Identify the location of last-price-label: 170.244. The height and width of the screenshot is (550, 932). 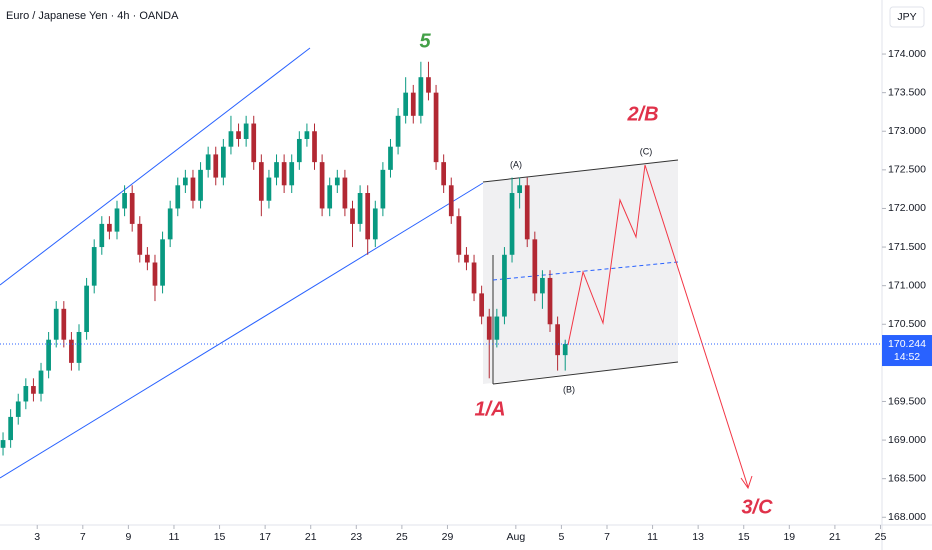
(907, 344).